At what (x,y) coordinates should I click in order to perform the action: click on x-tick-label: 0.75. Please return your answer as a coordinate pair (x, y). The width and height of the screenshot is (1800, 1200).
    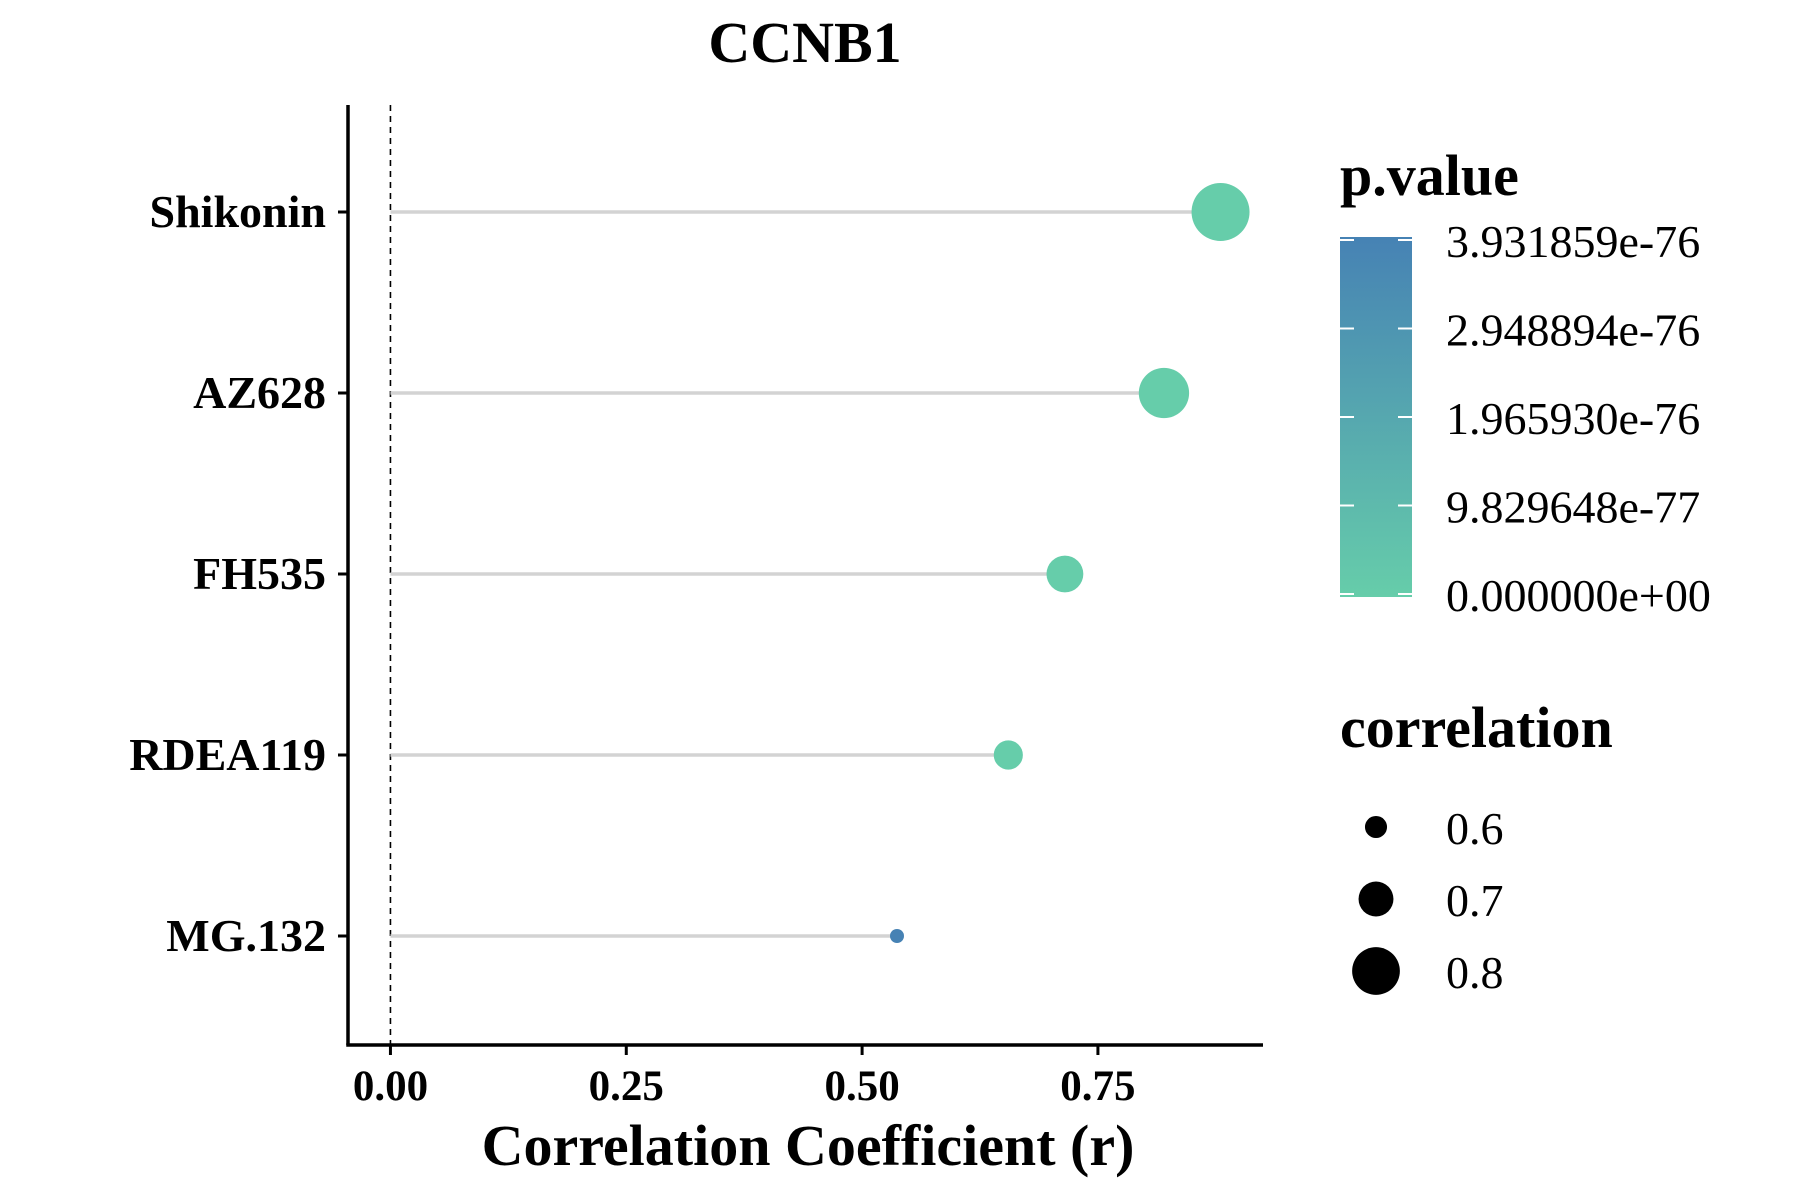
    Looking at the image, I should click on (1097, 1086).